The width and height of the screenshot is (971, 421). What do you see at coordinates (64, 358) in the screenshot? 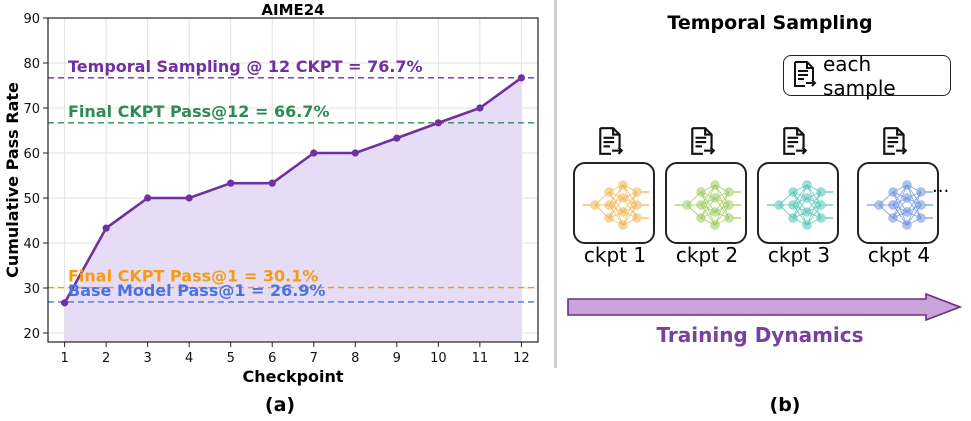
I see `x-tick-label: 1` at bounding box center [64, 358].